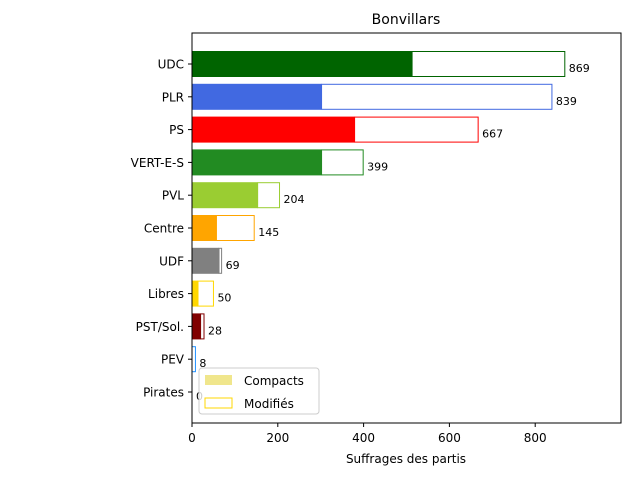 Image resolution: width=640 pixels, height=480 pixels. Describe the element at coordinates (235, 228) in the screenshot. I see `bar-modifies-centre` at that location.